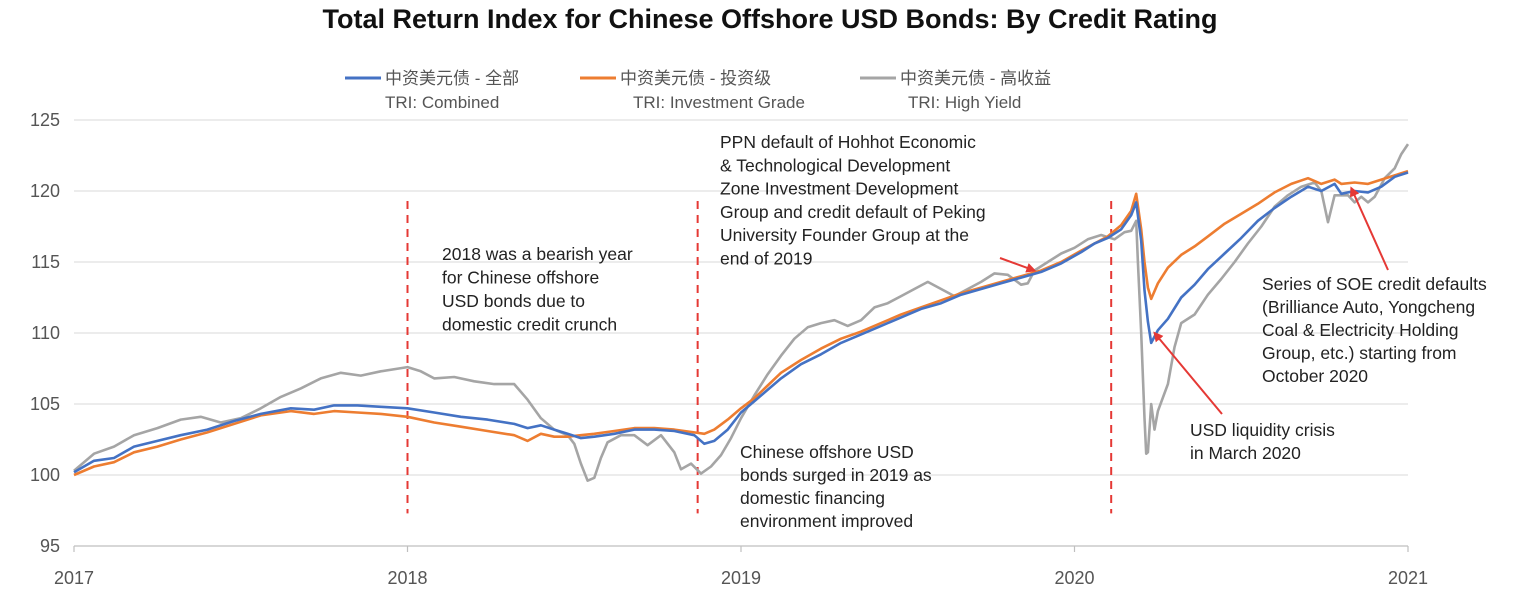  I want to click on annotation-line: bonds surged in 2019 as, so click(836, 475).